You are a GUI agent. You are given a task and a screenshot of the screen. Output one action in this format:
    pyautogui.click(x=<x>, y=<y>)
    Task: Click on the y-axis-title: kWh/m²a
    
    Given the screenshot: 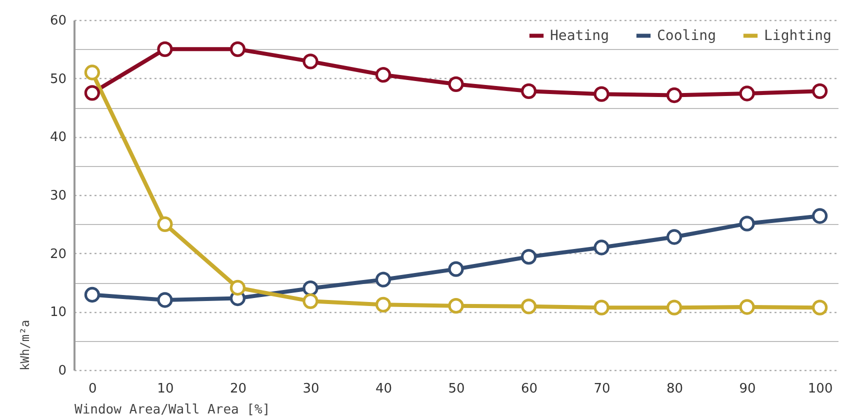 What is the action you would take?
    pyautogui.click(x=25, y=345)
    